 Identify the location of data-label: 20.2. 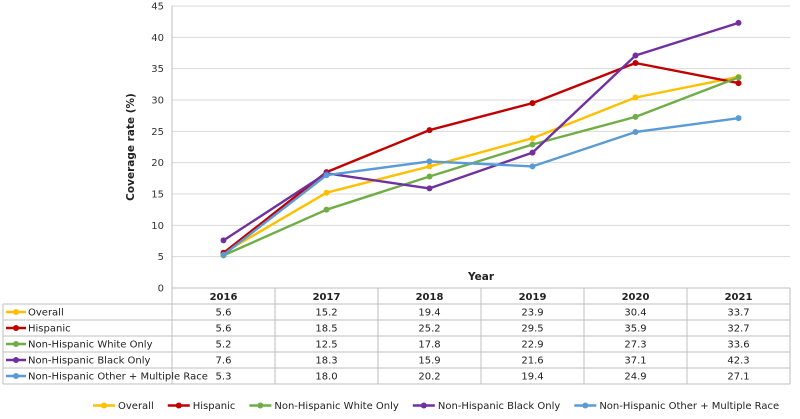
(429, 377).